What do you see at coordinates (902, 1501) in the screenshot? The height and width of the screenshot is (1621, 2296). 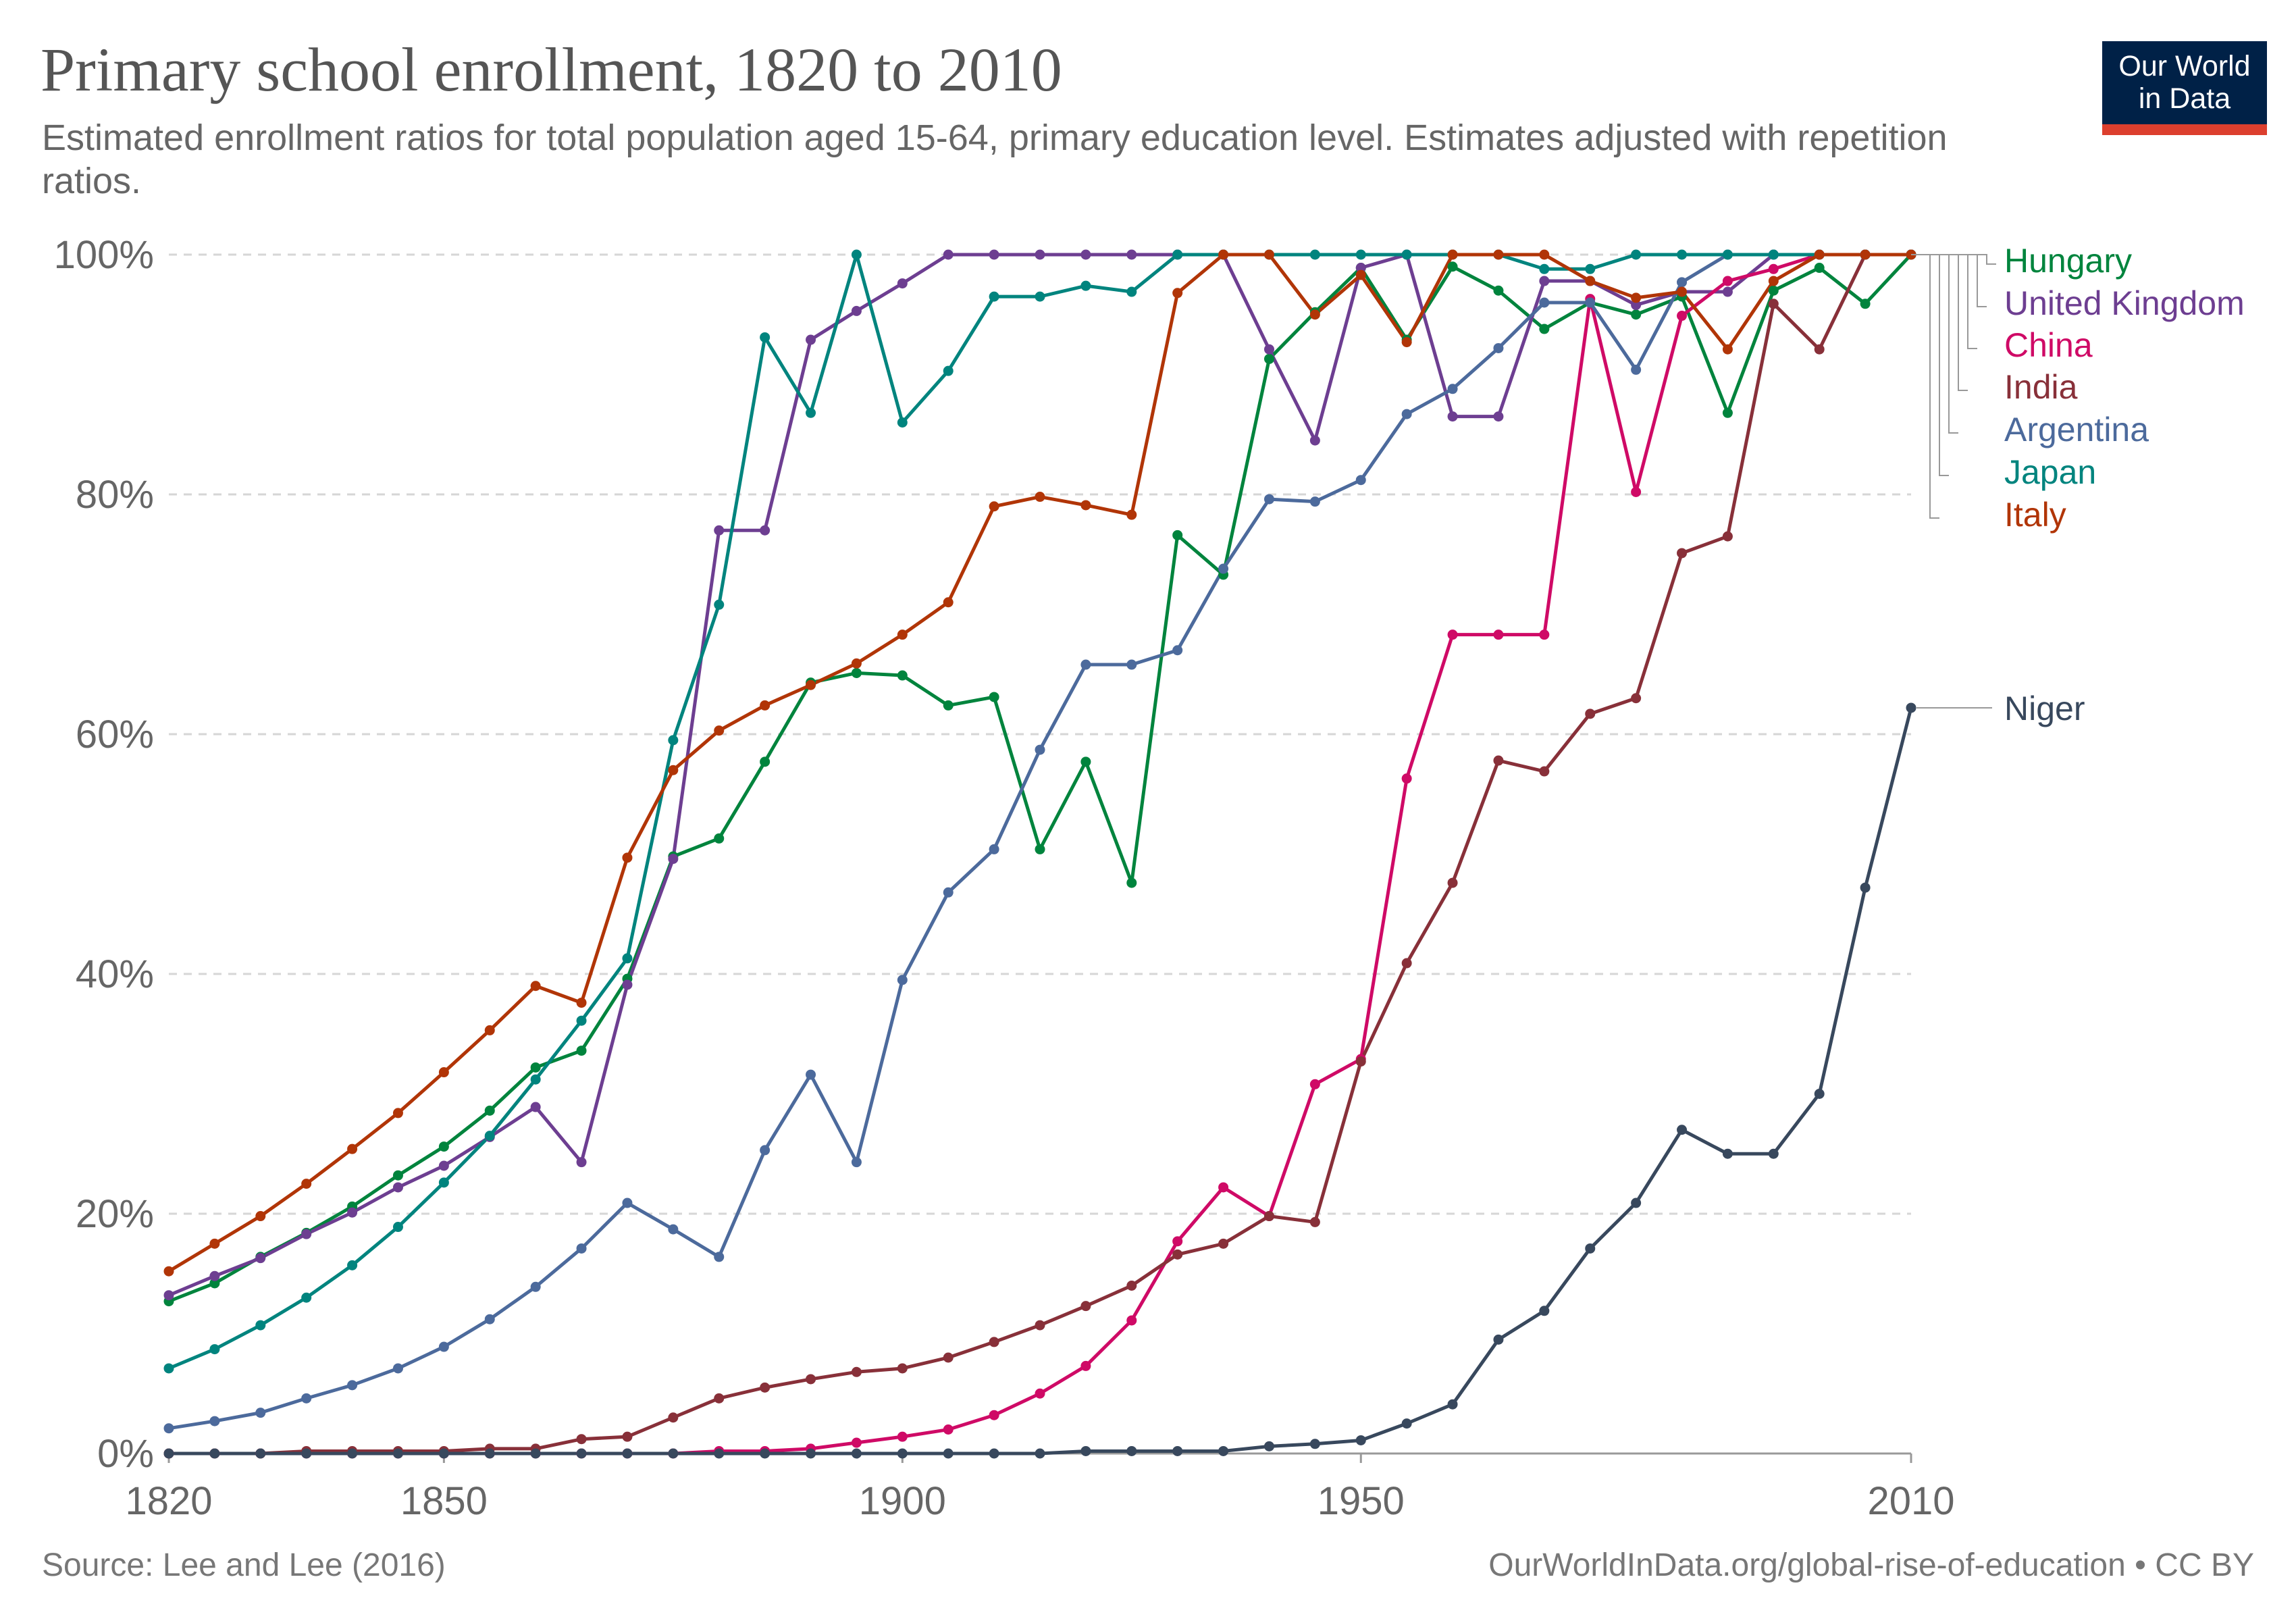 I see `x-tick-label: 1900` at bounding box center [902, 1501].